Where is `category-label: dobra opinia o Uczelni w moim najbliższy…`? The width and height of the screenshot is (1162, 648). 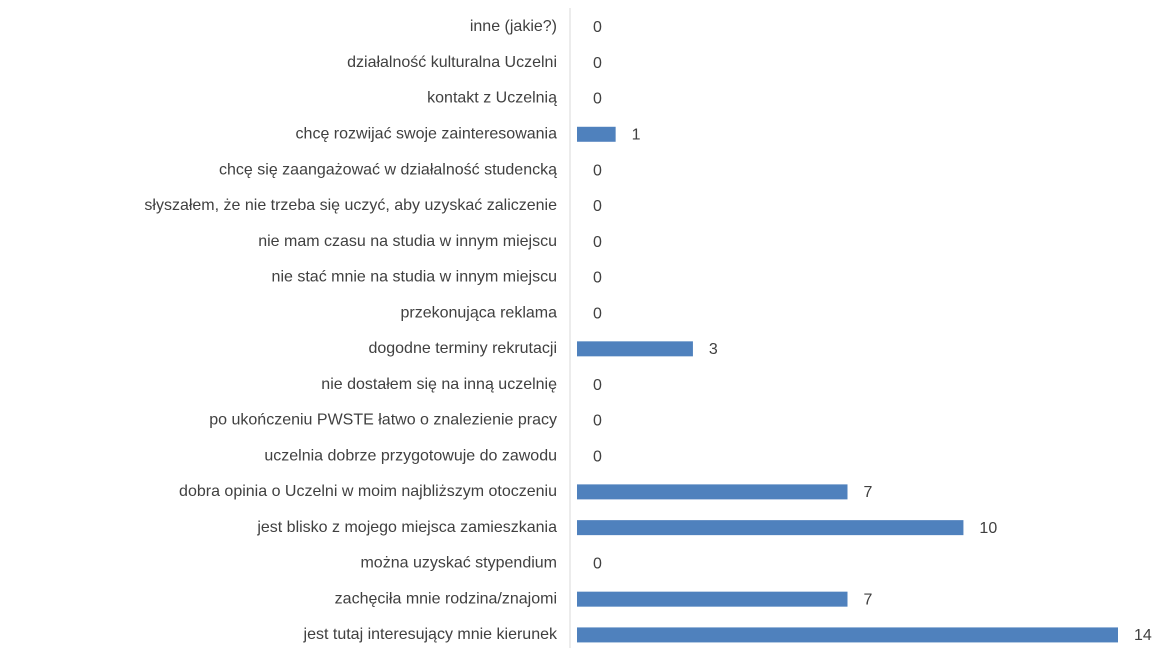 category-label: dobra opinia o Uczelni w moim najbliższy… is located at coordinates (368, 491).